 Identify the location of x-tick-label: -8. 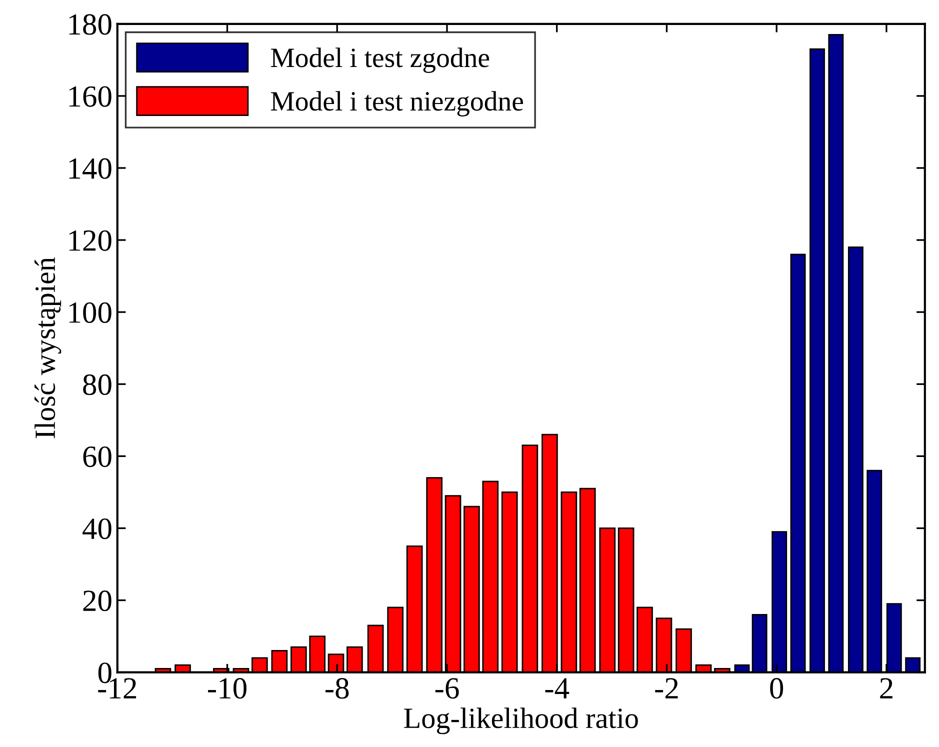
(337, 688).